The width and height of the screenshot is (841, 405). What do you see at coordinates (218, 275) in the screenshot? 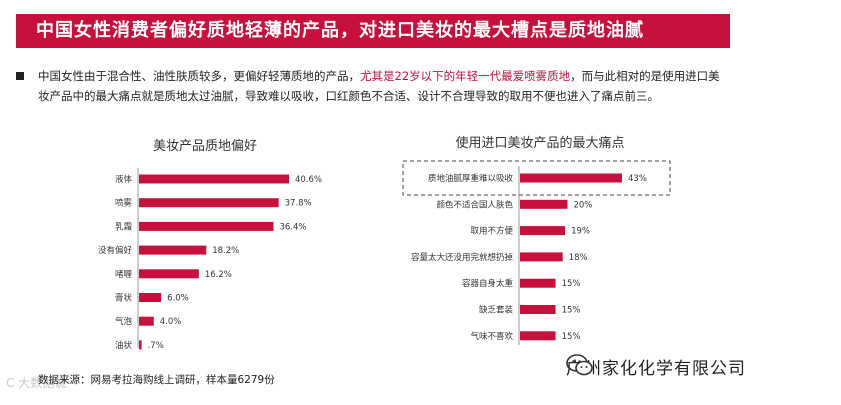
I see `value-label: 16.2%` at bounding box center [218, 275].